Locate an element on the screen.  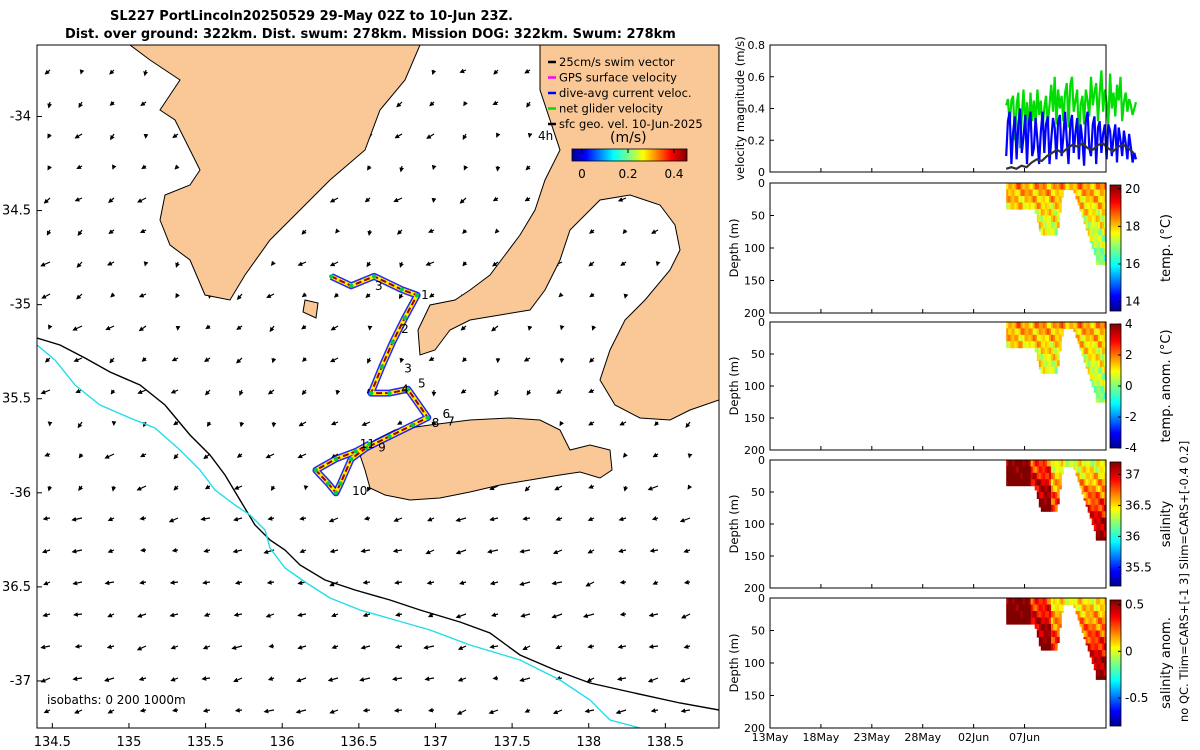
salinity-anomaly-section-y-tick-label: 200 is located at coordinates (754, 728).